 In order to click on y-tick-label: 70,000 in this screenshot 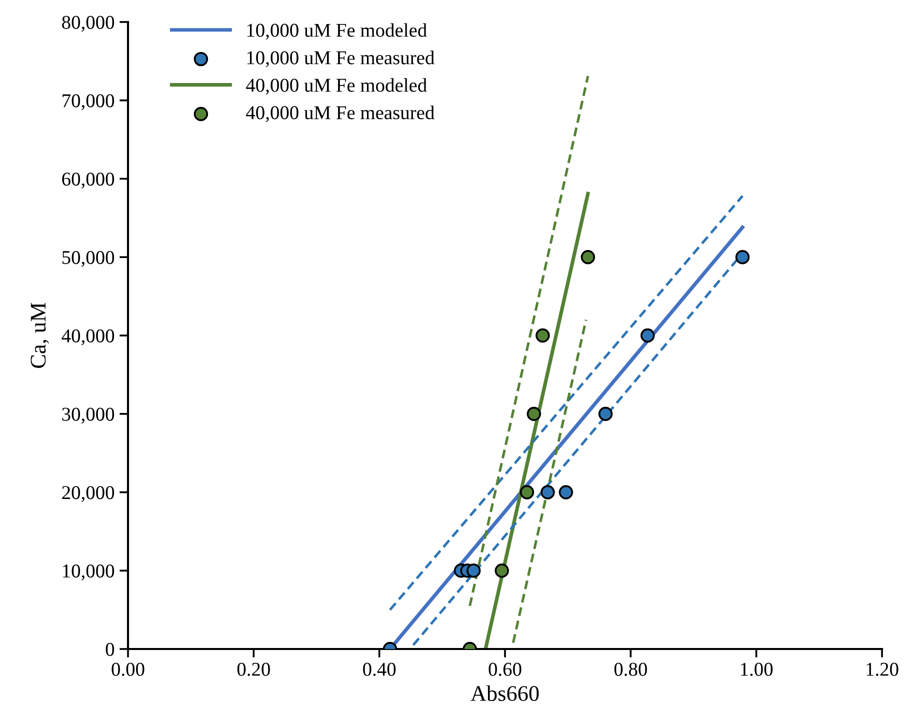, I will do `click(88, 102)`.